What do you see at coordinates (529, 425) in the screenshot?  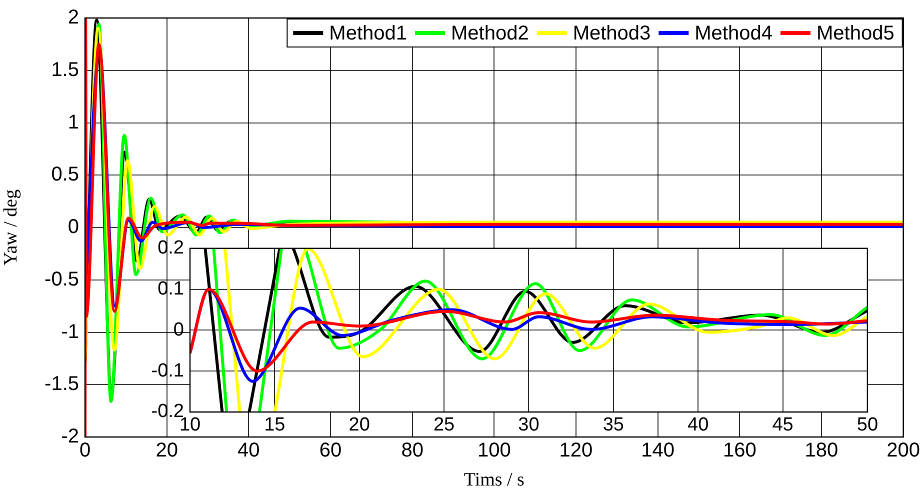 I see `x-tick-label: 30` at bounding box center [529, 425].